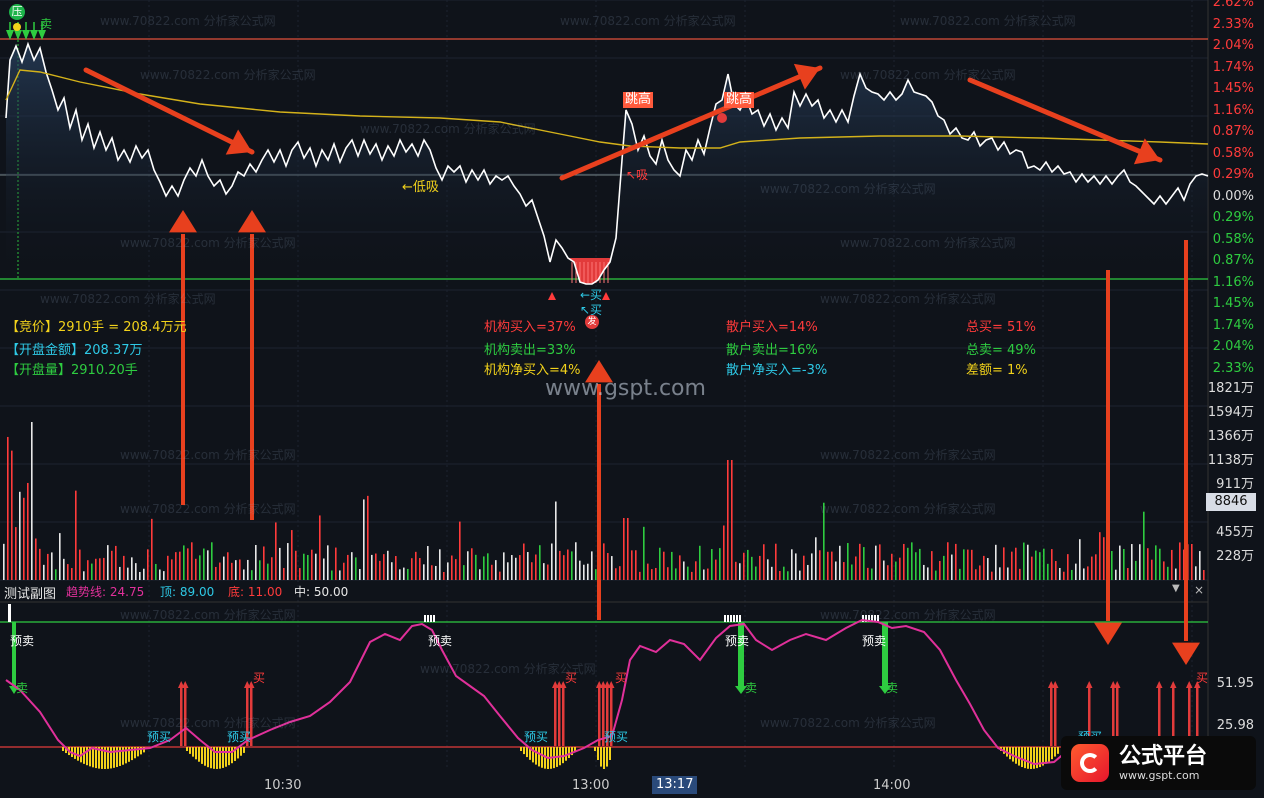 The image size is (1264, 798). I want to click on sub-buy-bar, so click(247, 716).